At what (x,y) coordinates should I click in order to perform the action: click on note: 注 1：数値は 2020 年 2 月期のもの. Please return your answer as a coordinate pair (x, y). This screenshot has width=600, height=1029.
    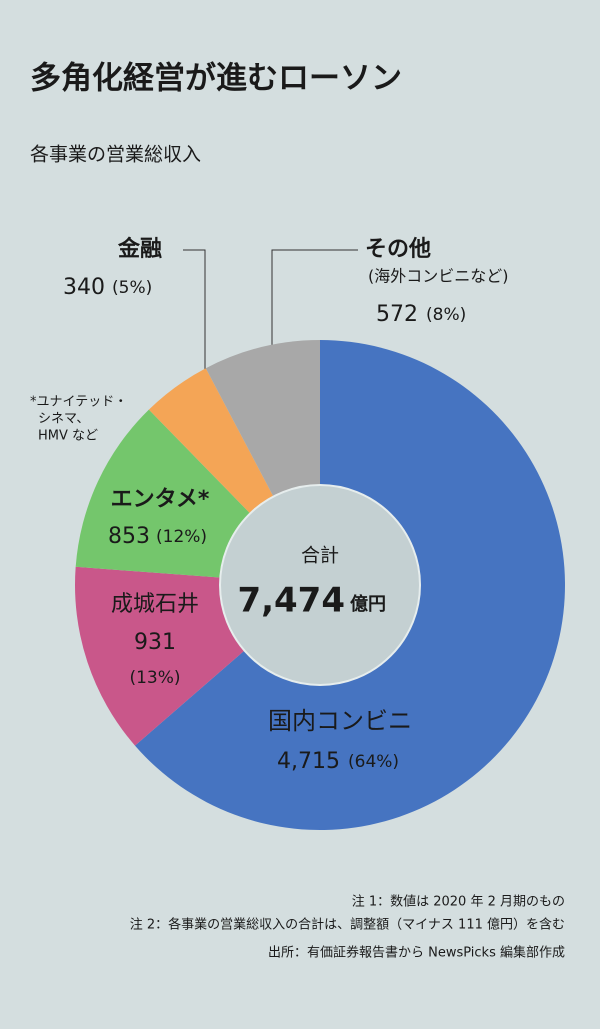
    Looking at the image, I should click on (458, 902).